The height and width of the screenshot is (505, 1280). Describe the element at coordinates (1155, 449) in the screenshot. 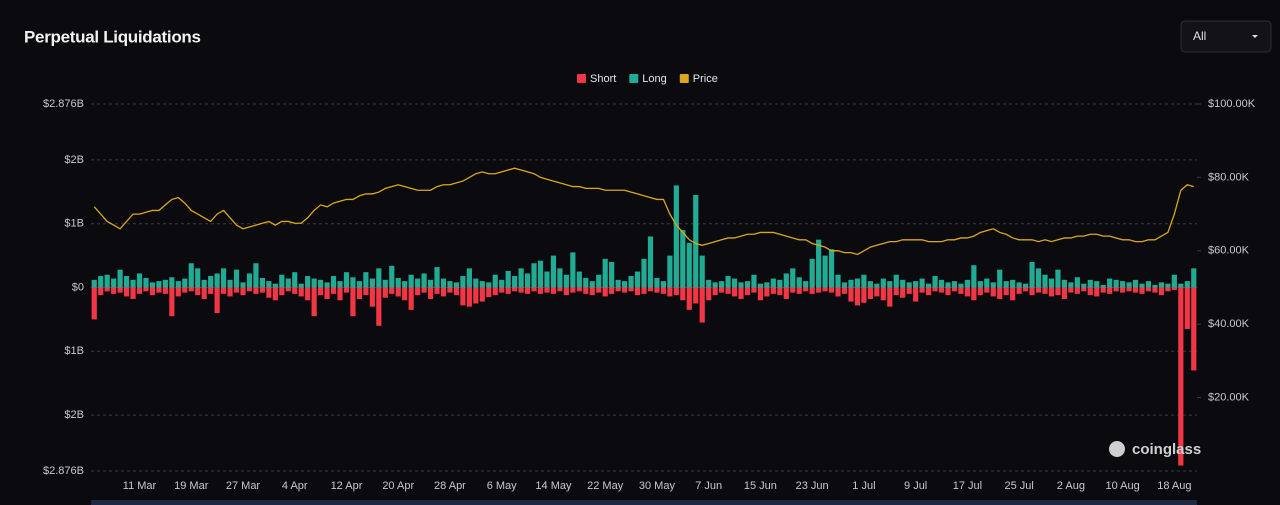

I see `watermark: coinglass` at that location.